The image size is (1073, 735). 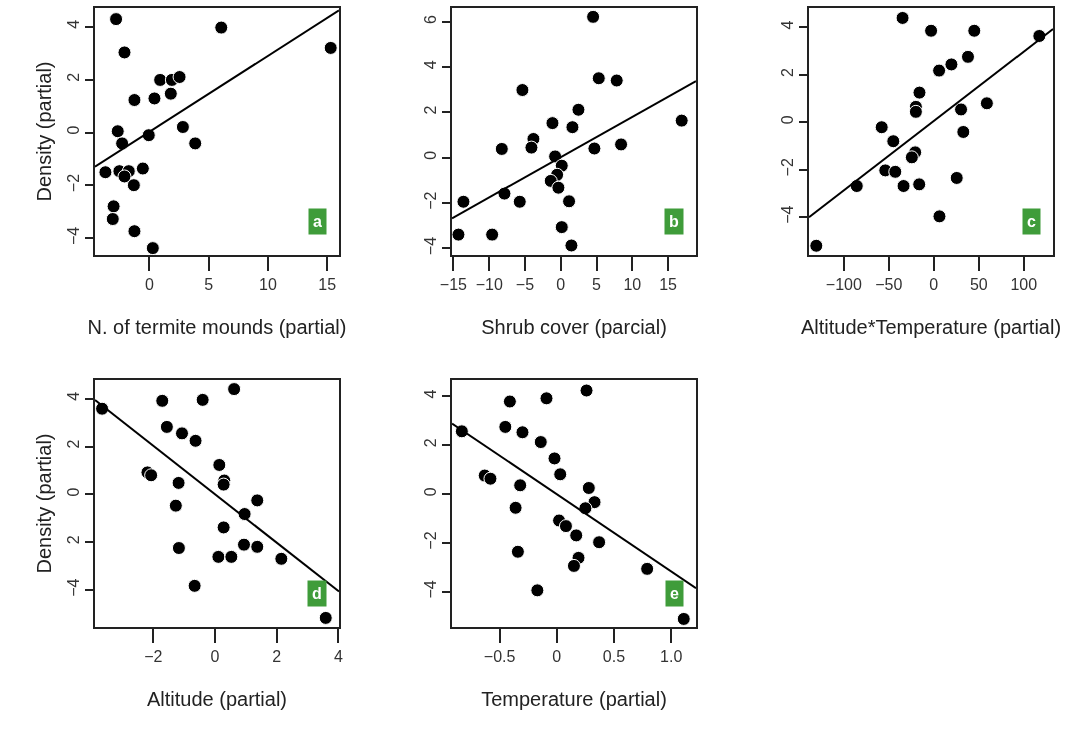 What do you see at coordinates (931, 327) in the screenshot?
I see `x-axis-title: Altitude*Temperature (partial)` at bounding box center [931, 327].